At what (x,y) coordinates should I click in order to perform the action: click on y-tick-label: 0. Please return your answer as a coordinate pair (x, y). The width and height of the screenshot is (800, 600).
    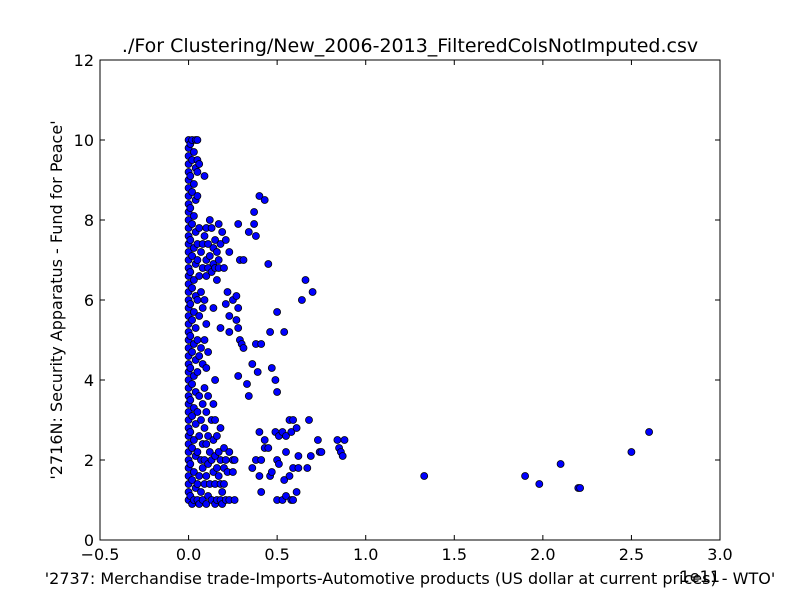
    Looking at the image, I should click on (89, 540).